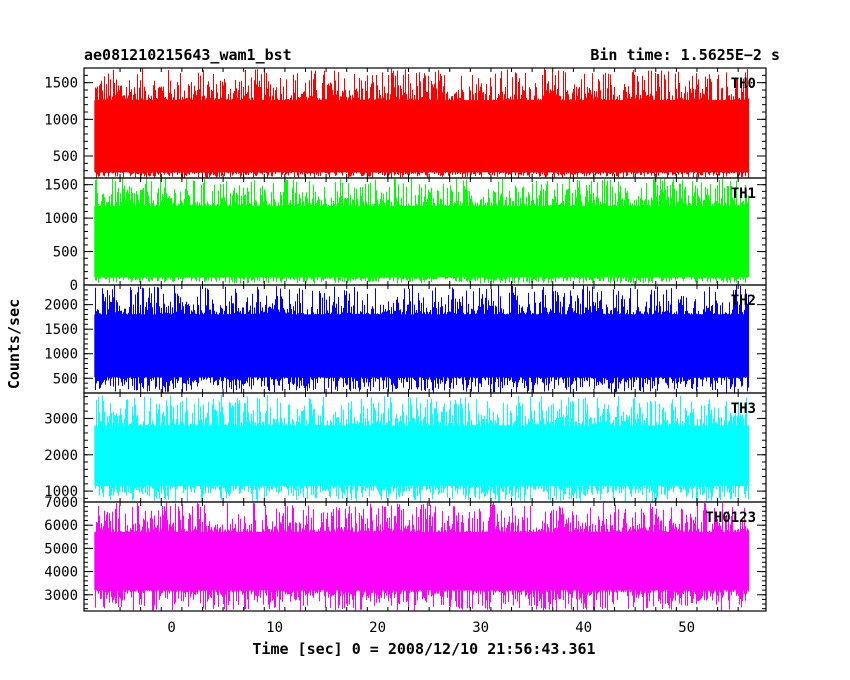 The width and height of the screenshot is (850, 680). Describe the element at coordinates (743, 194) in the screenshot. I see `panel-label-th1: TH1` at that location.